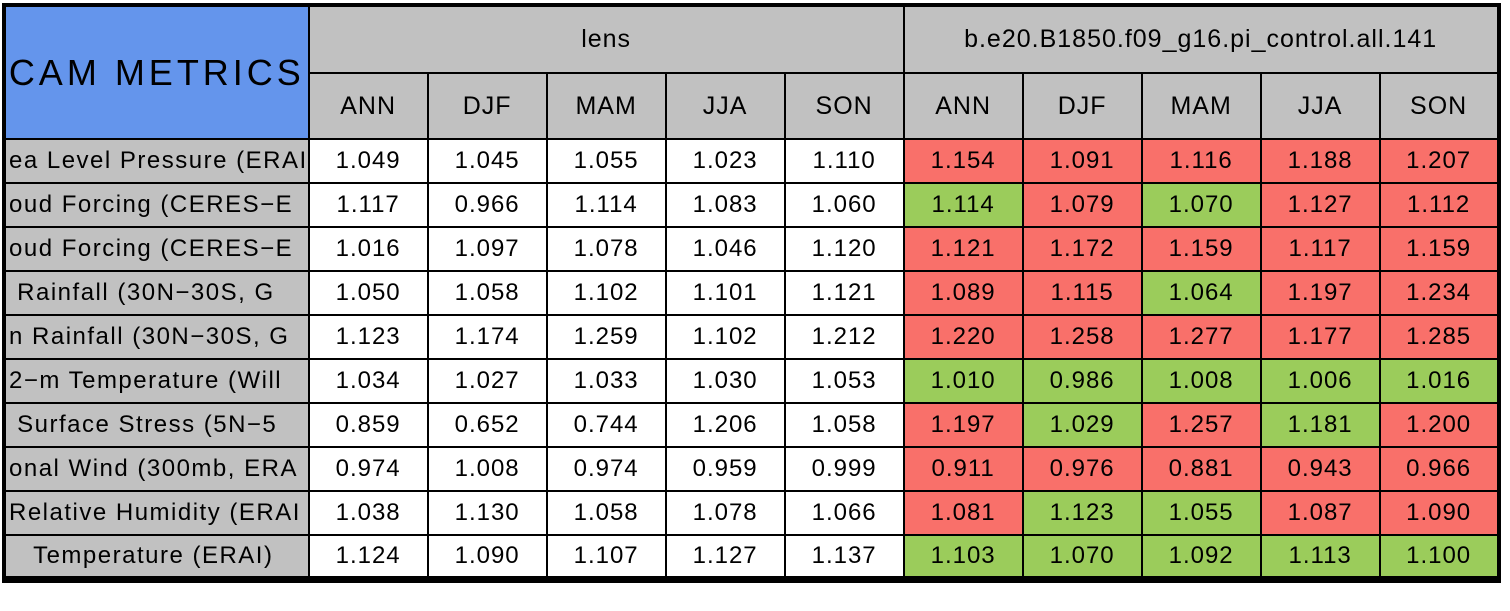  What do you see at coordinates (487, 381) in the screenshot?
I see `lens-value-cell: 1.027` at bounding box center [487, 381].